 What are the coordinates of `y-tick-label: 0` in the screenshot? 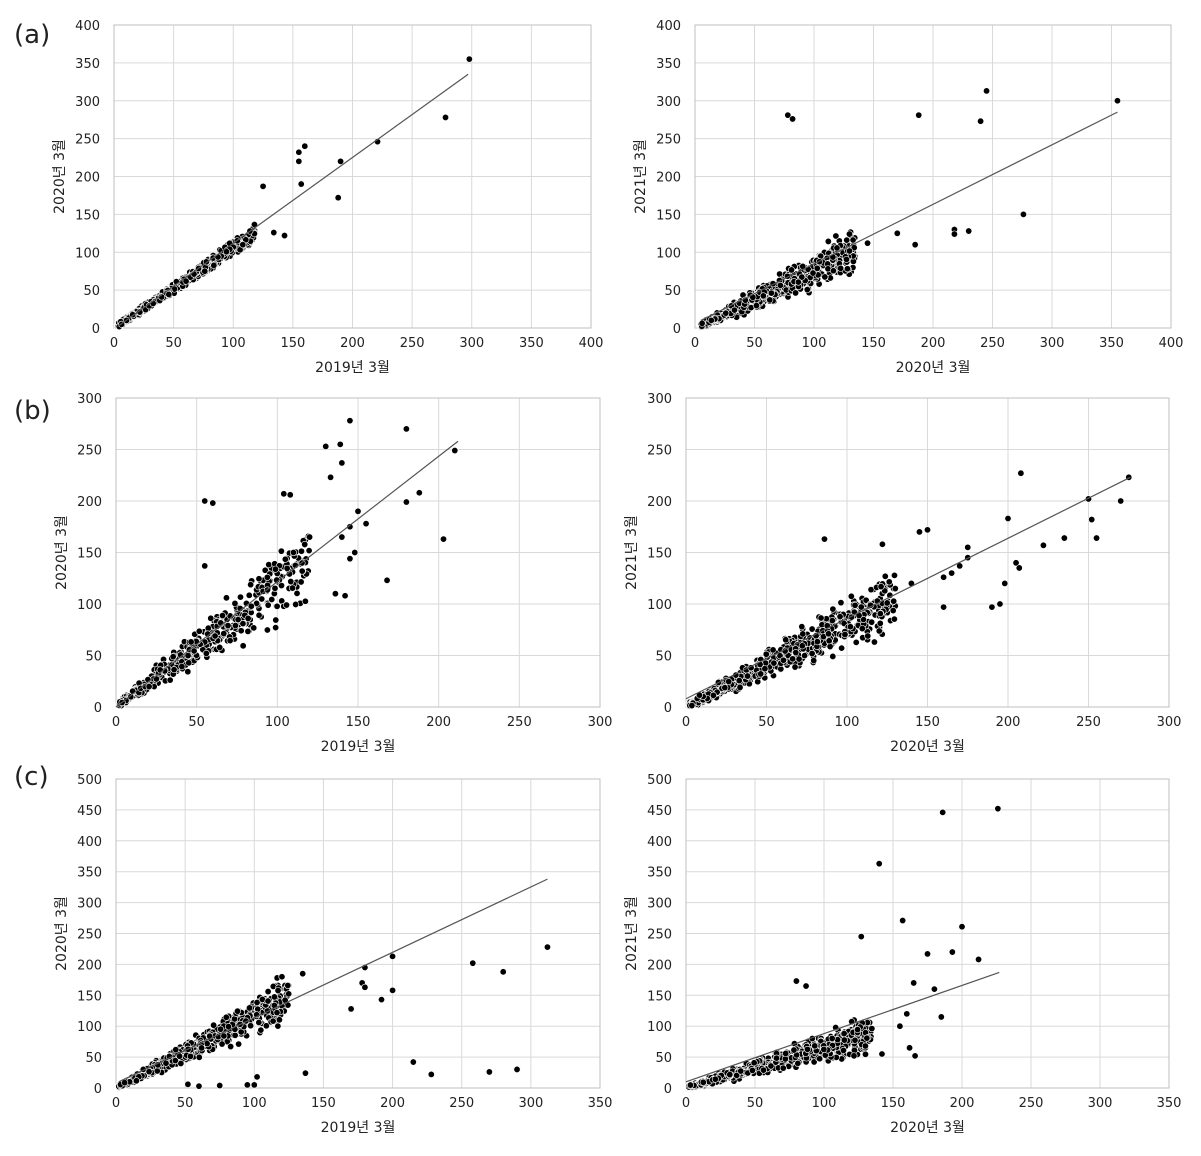 It's located at (98, 708).